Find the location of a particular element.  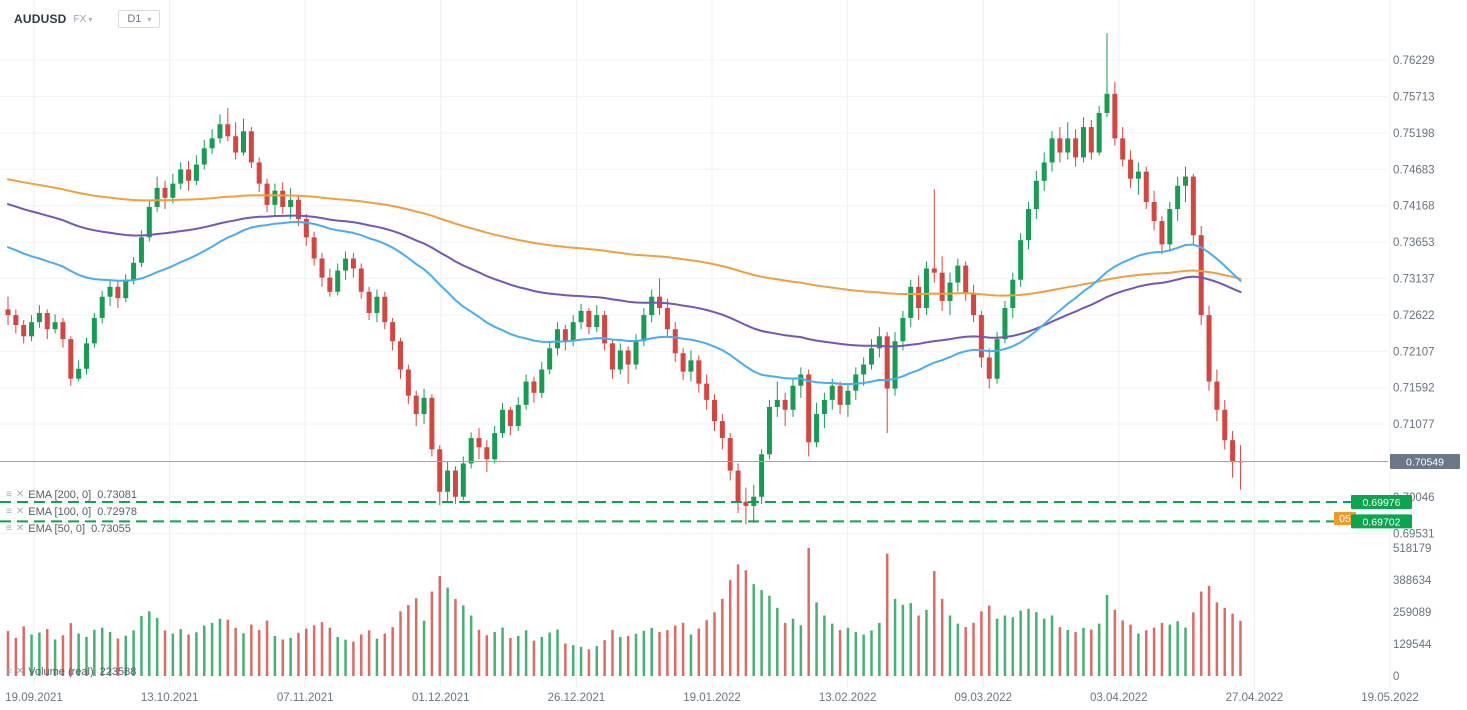

svg-text: 129544 is located at coordinates (1412, 645).